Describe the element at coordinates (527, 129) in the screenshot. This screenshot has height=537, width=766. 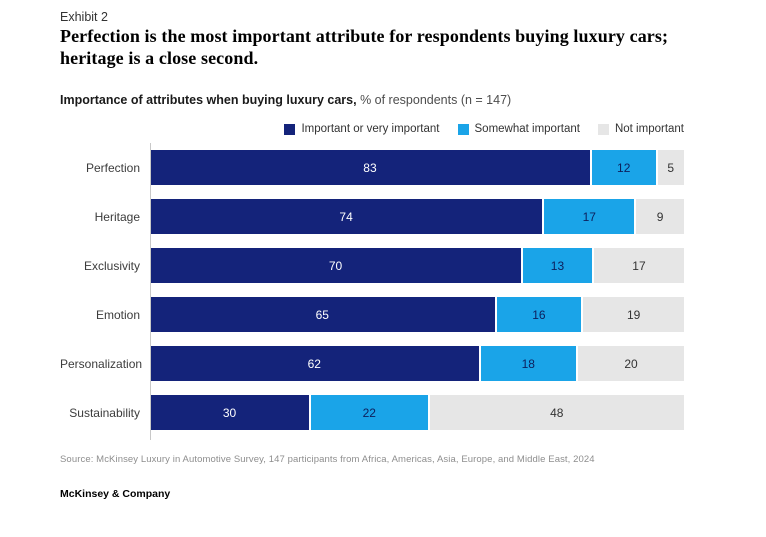
I see `legend-label: Somewhat important` at that location.